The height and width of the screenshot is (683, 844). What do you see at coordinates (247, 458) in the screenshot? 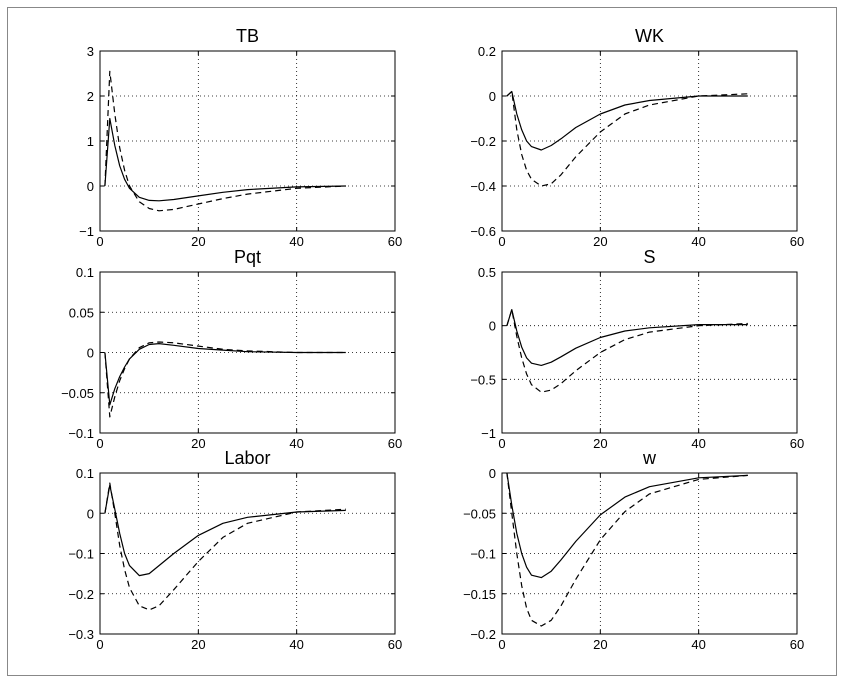
I see `chart-title: Labor` at bounding box center [247, 458].